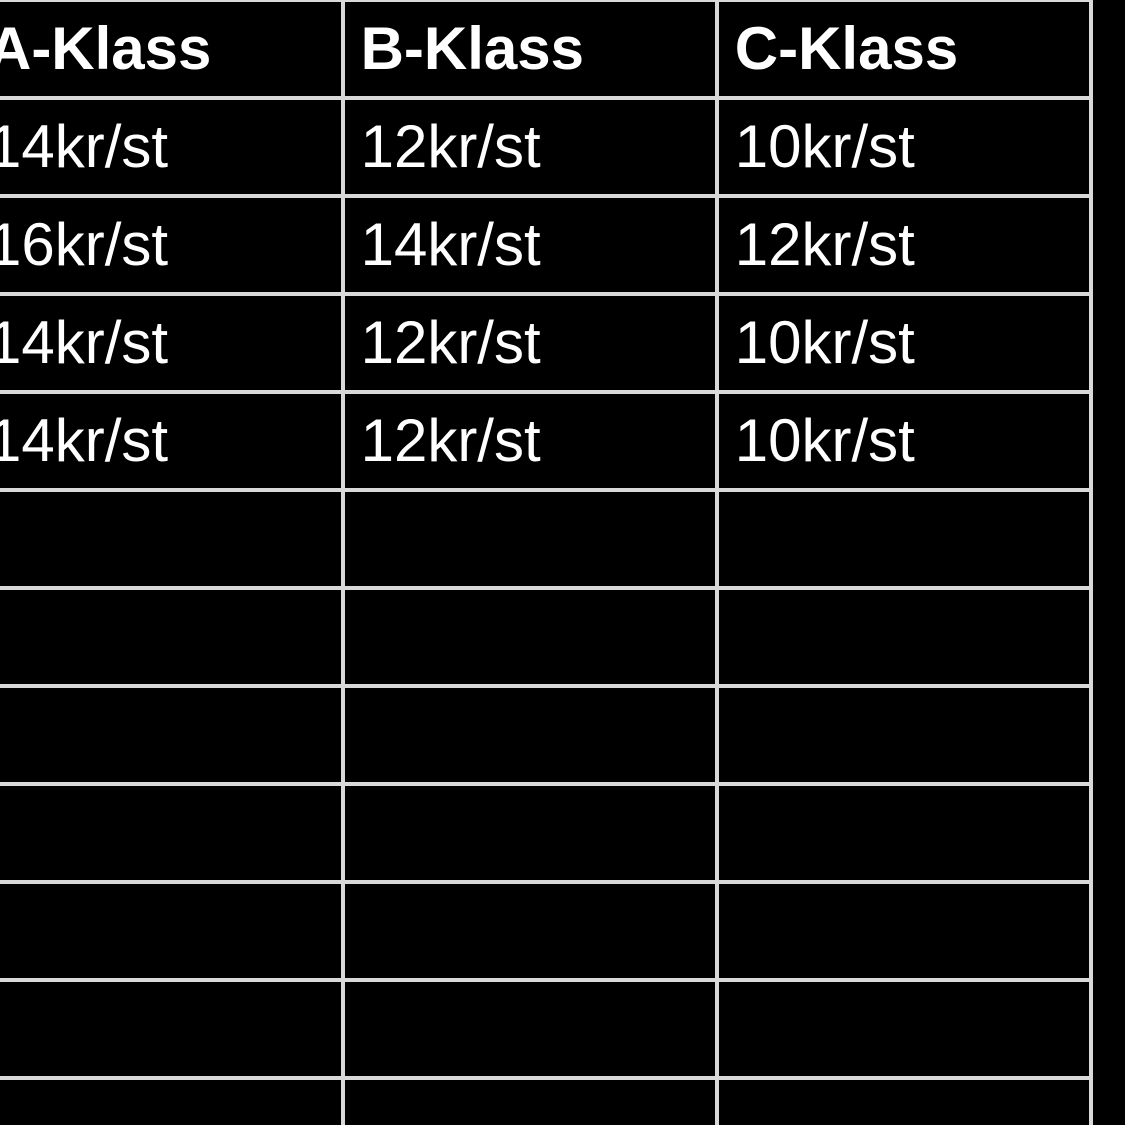 Image resolution: width=1125 pixels, height=1125 pixels. What do you see at coordinates (172, 245) in the screenshot?
I see `table-cell: 16kr/st` at bounding box center [172, 245].